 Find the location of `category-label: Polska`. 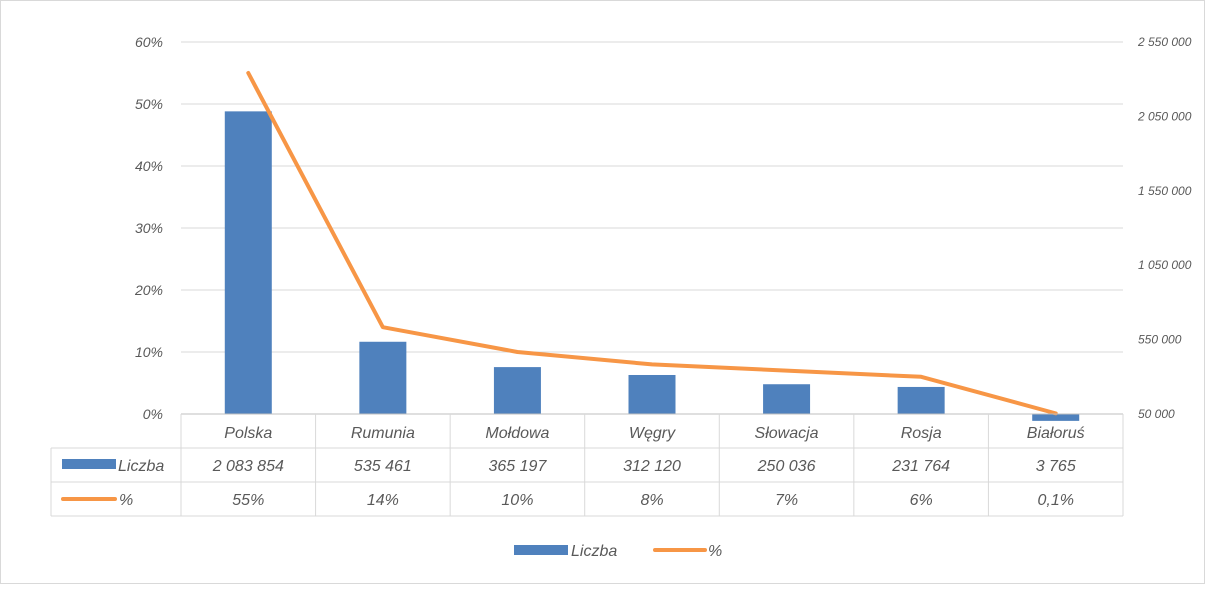

category-label: Polska is located at coordinates (248, 433).